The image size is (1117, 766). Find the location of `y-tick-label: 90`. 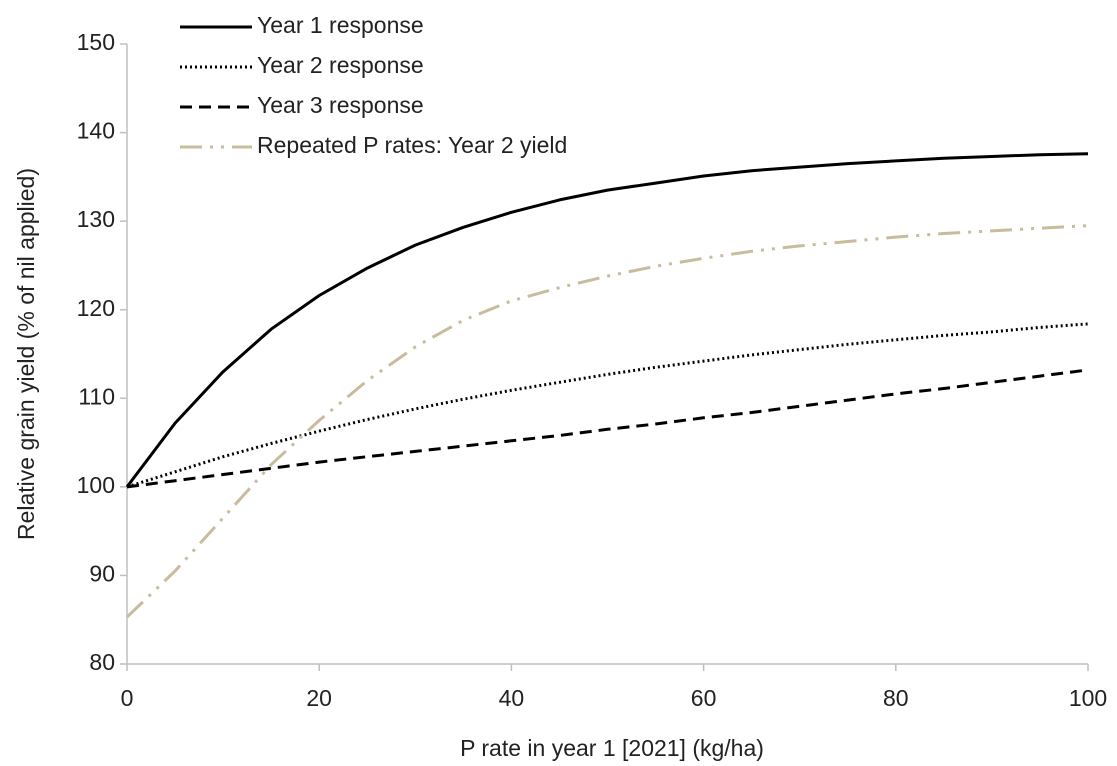

y-tick-label: 90 is located at coordinates (102, 574).